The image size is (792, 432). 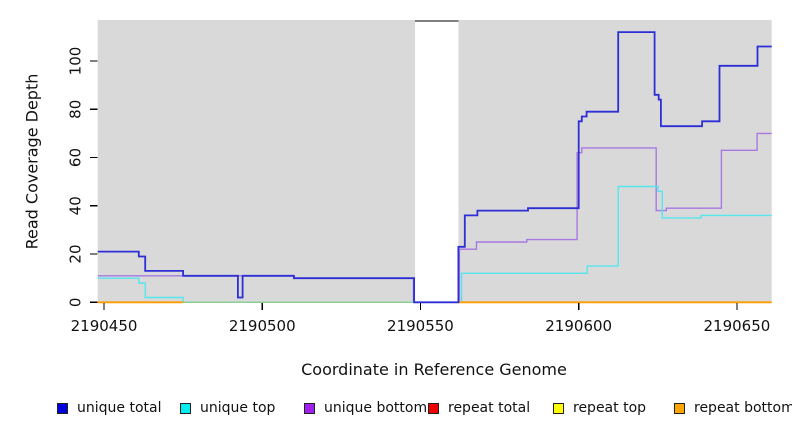 I want to click on x-axis-tick-label: 2190450, so click(x=104, y=326).